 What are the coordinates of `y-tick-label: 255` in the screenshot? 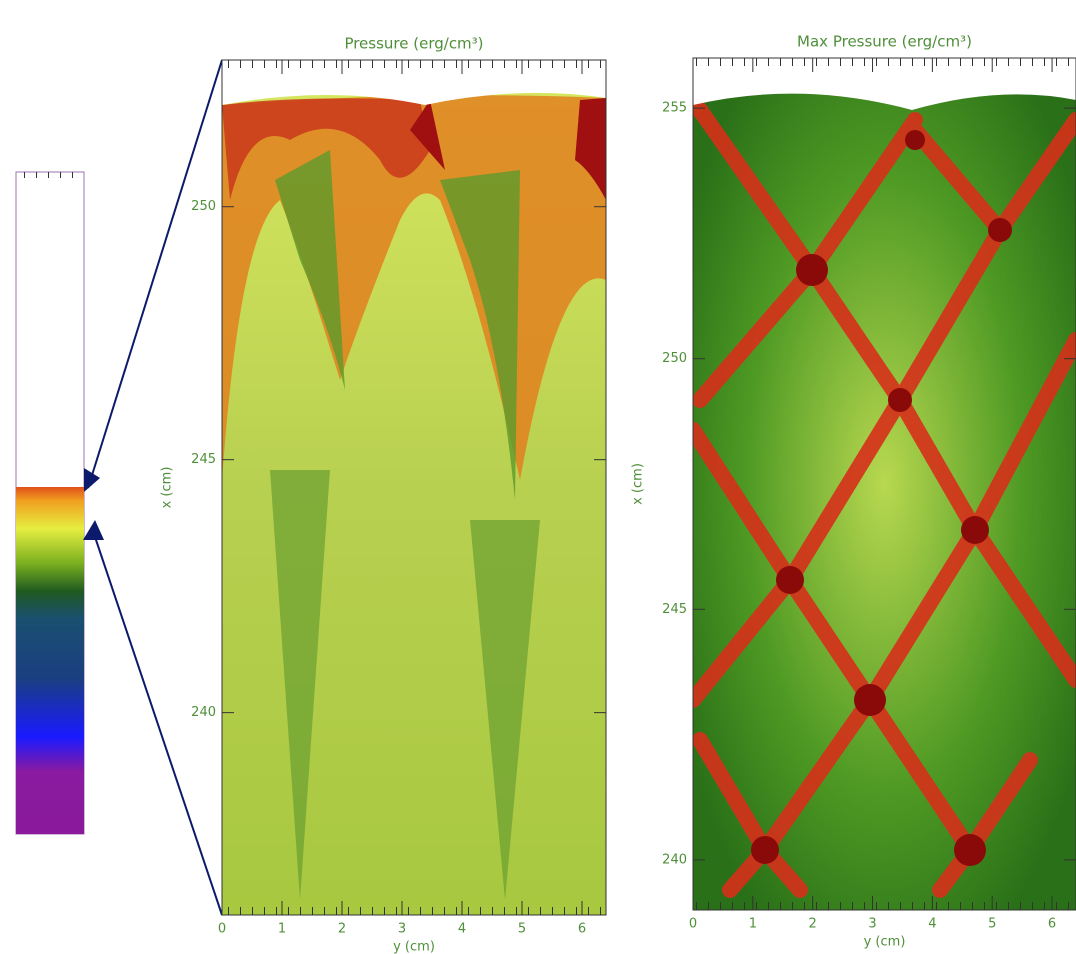 It's located at (674, 108).